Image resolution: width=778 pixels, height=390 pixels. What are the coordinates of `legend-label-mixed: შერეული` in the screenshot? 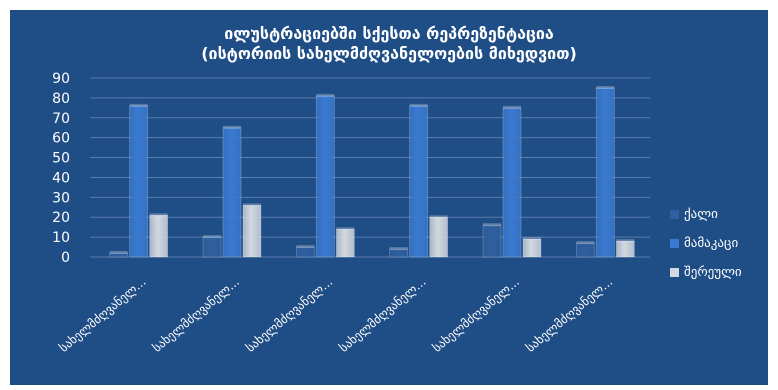 It's located at (713, 272).